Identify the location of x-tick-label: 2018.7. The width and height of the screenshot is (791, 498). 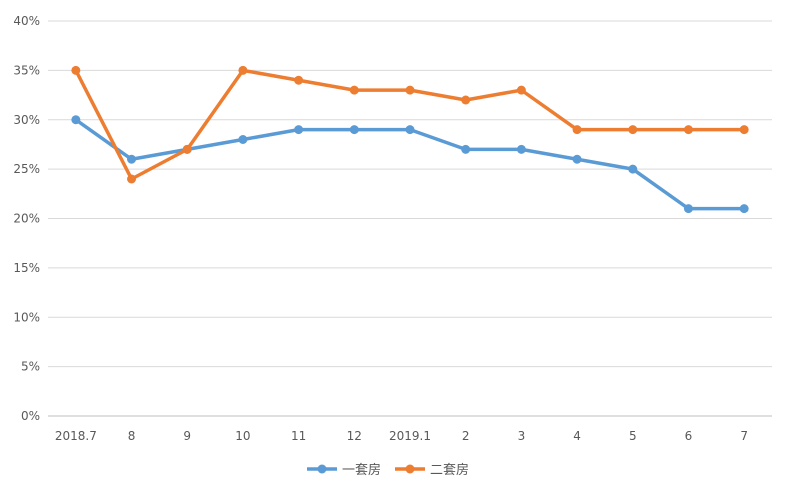
(76, 436).